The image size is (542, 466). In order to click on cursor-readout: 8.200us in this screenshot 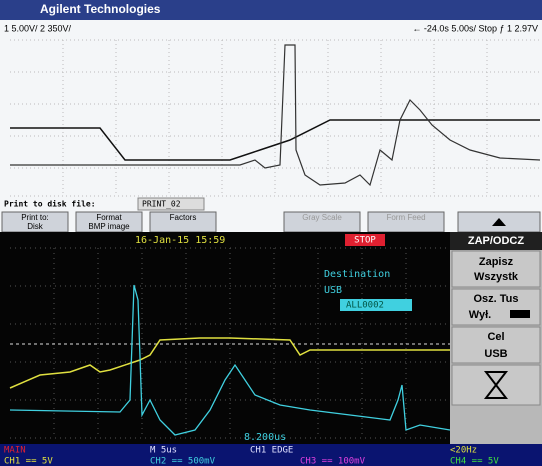, I will do `click(265, 437)`.